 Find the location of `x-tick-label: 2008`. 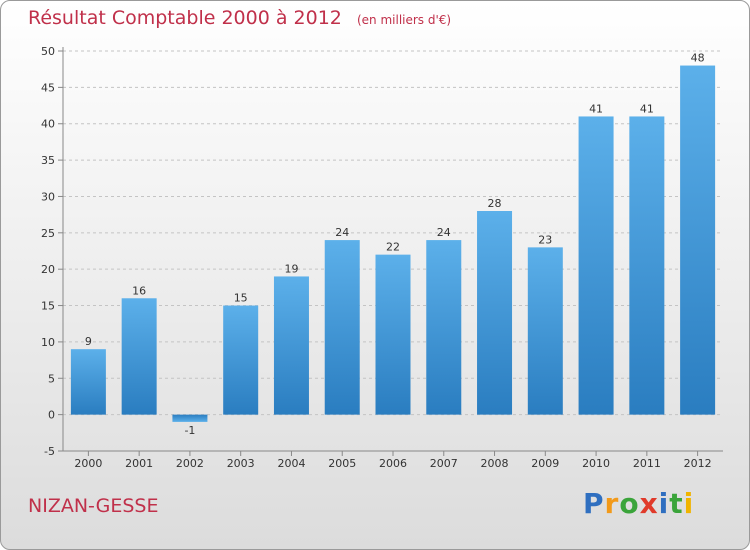

x-tick-label: 2008 is located at coordinates (495, 463).